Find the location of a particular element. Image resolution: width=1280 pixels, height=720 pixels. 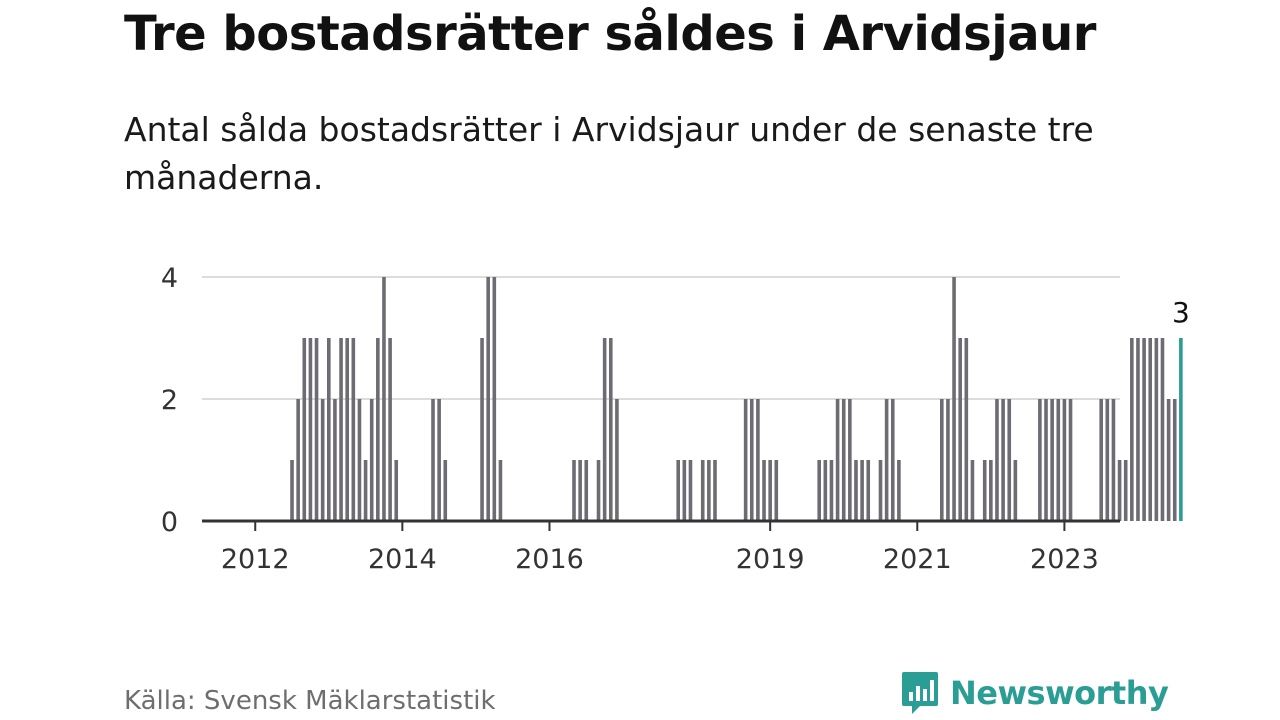

last-value-label: 3 is located at coordinates (1181, 312).